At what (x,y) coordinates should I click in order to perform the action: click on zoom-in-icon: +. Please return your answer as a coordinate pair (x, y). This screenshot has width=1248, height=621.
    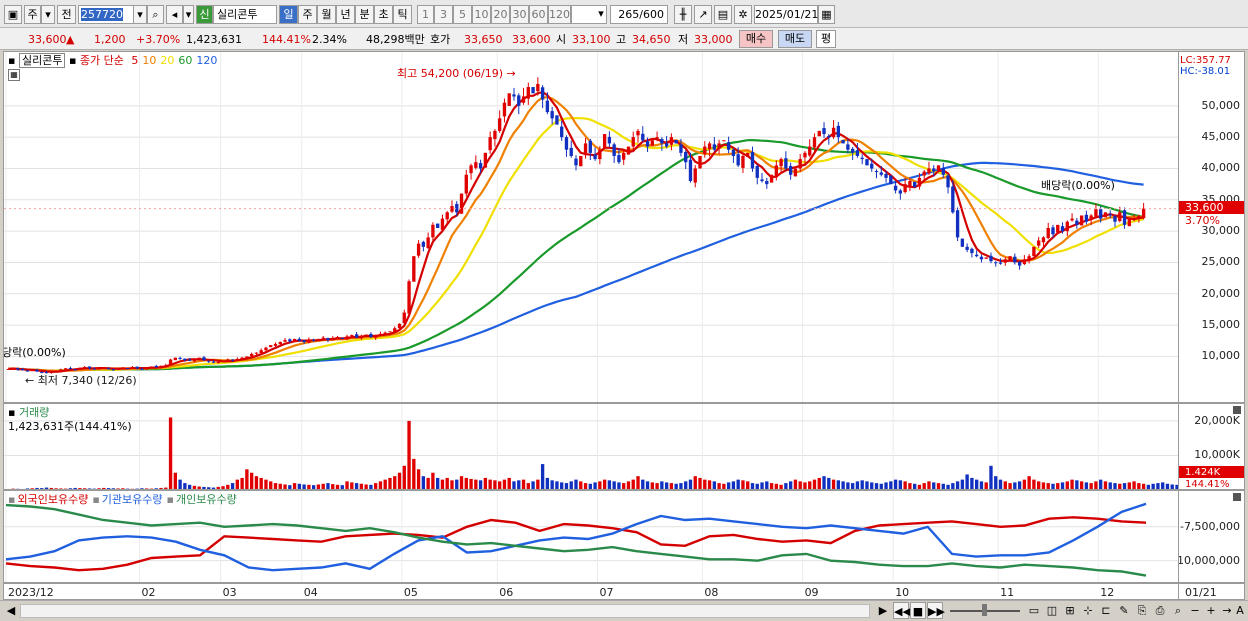
    Looking at the image, I should click on (1211, 610).